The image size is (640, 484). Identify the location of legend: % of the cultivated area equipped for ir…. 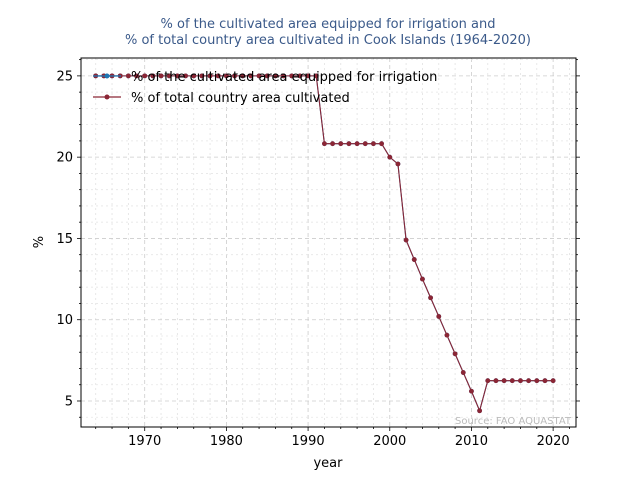
(265, 88).